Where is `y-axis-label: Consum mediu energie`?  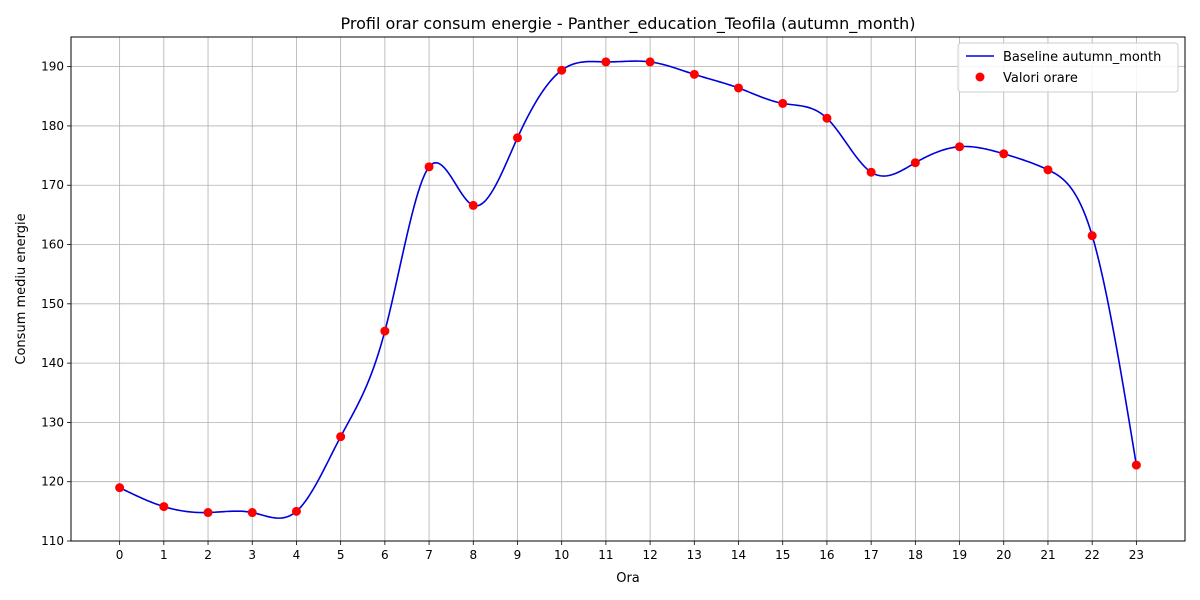 y-axis-label: Consum mediu energie is located at coordinates (21, 288).